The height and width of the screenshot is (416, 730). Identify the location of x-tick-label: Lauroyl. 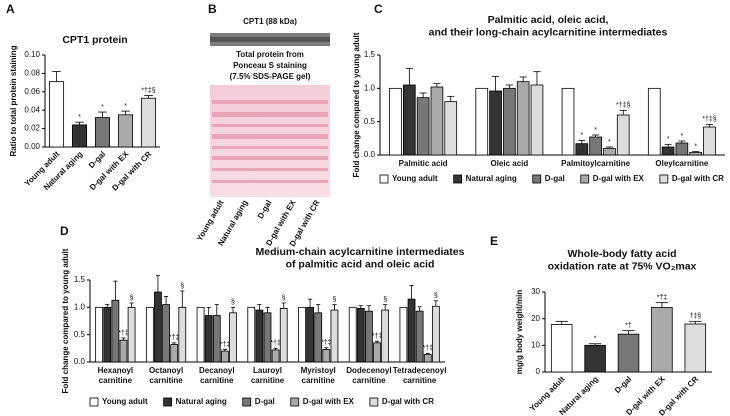
(267, 370).